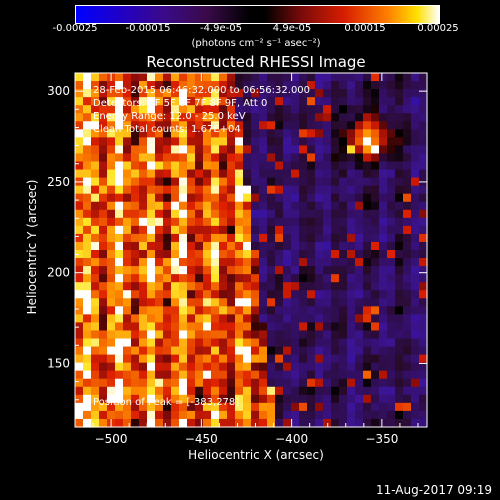 The image size is (500, 500). Describe the element at coordinates (256, 62) in the screenshot. I see `chart-title: Reconstructed RHESSI Image` at that location.